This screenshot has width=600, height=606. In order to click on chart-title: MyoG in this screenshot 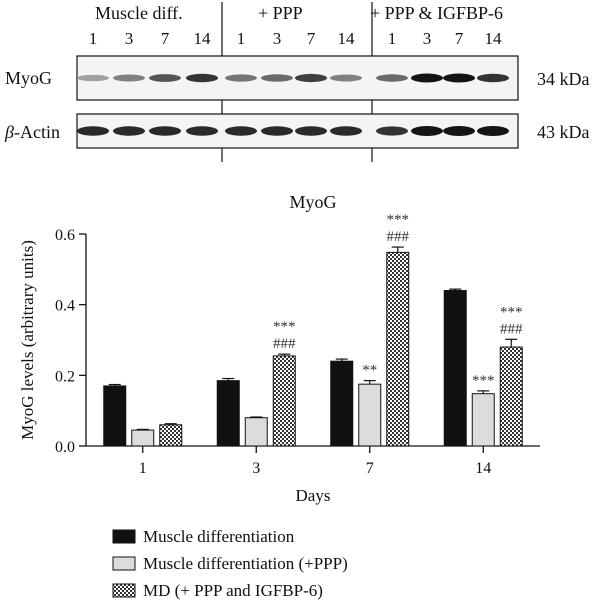, I will do `click(312, 202)`.